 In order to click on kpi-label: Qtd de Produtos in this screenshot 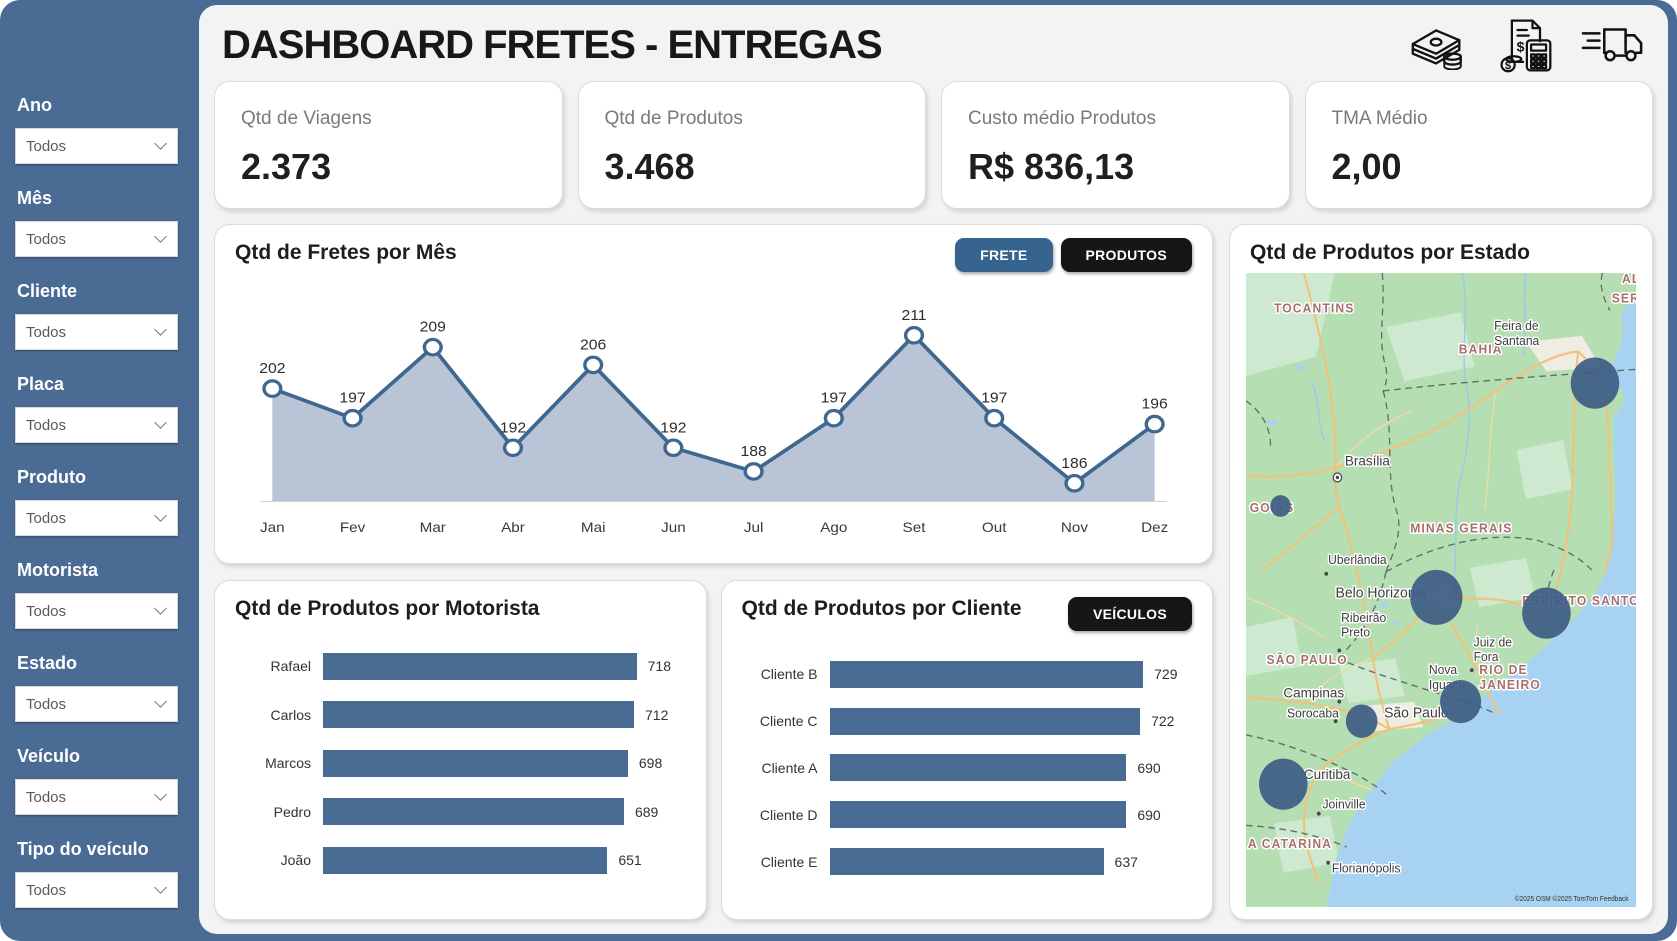, I will do `click(673, 118)`.